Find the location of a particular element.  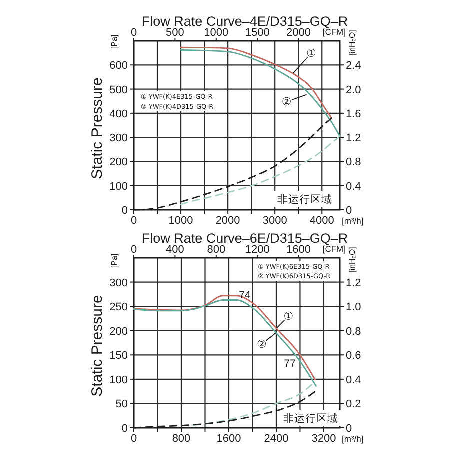

y2-tick-label: 2.0 is located at coordinates (354, 90).